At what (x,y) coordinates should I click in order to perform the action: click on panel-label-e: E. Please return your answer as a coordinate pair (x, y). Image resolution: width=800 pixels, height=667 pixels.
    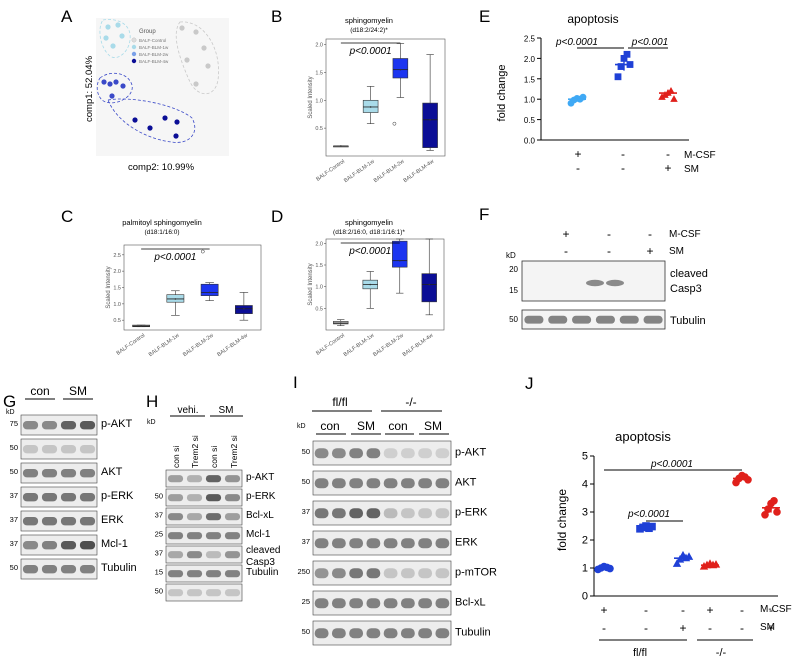
    Looking at the image, I should click on (484, 16).